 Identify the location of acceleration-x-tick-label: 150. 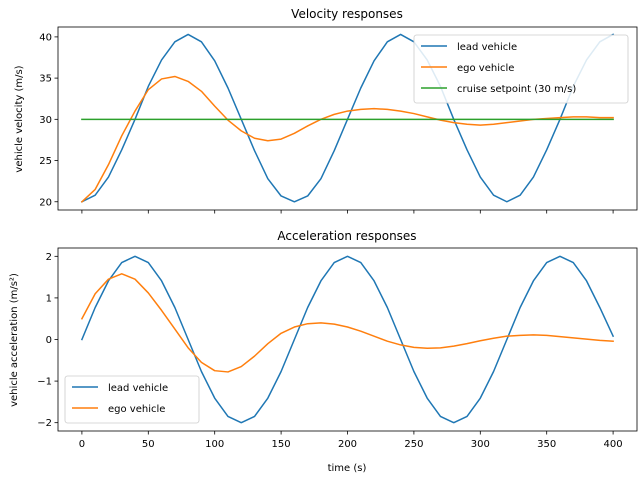
(281, 444).